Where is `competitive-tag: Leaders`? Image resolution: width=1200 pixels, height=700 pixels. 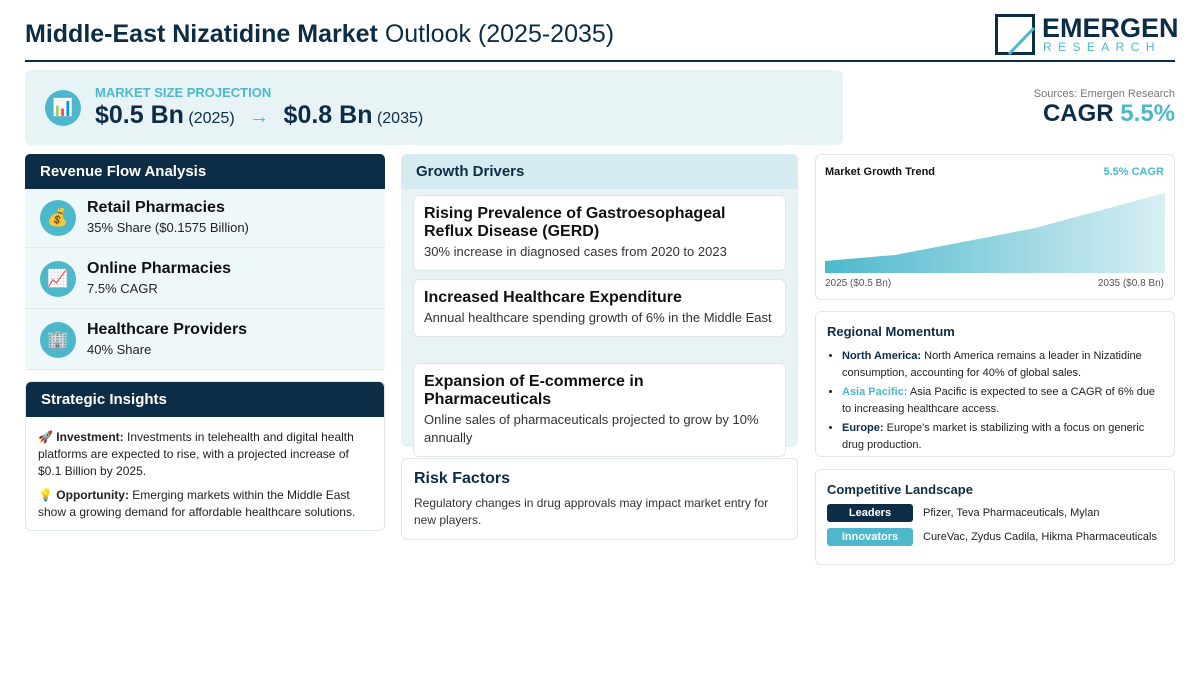
competitive-tag: Leaders is located at coordinates (870, 513).